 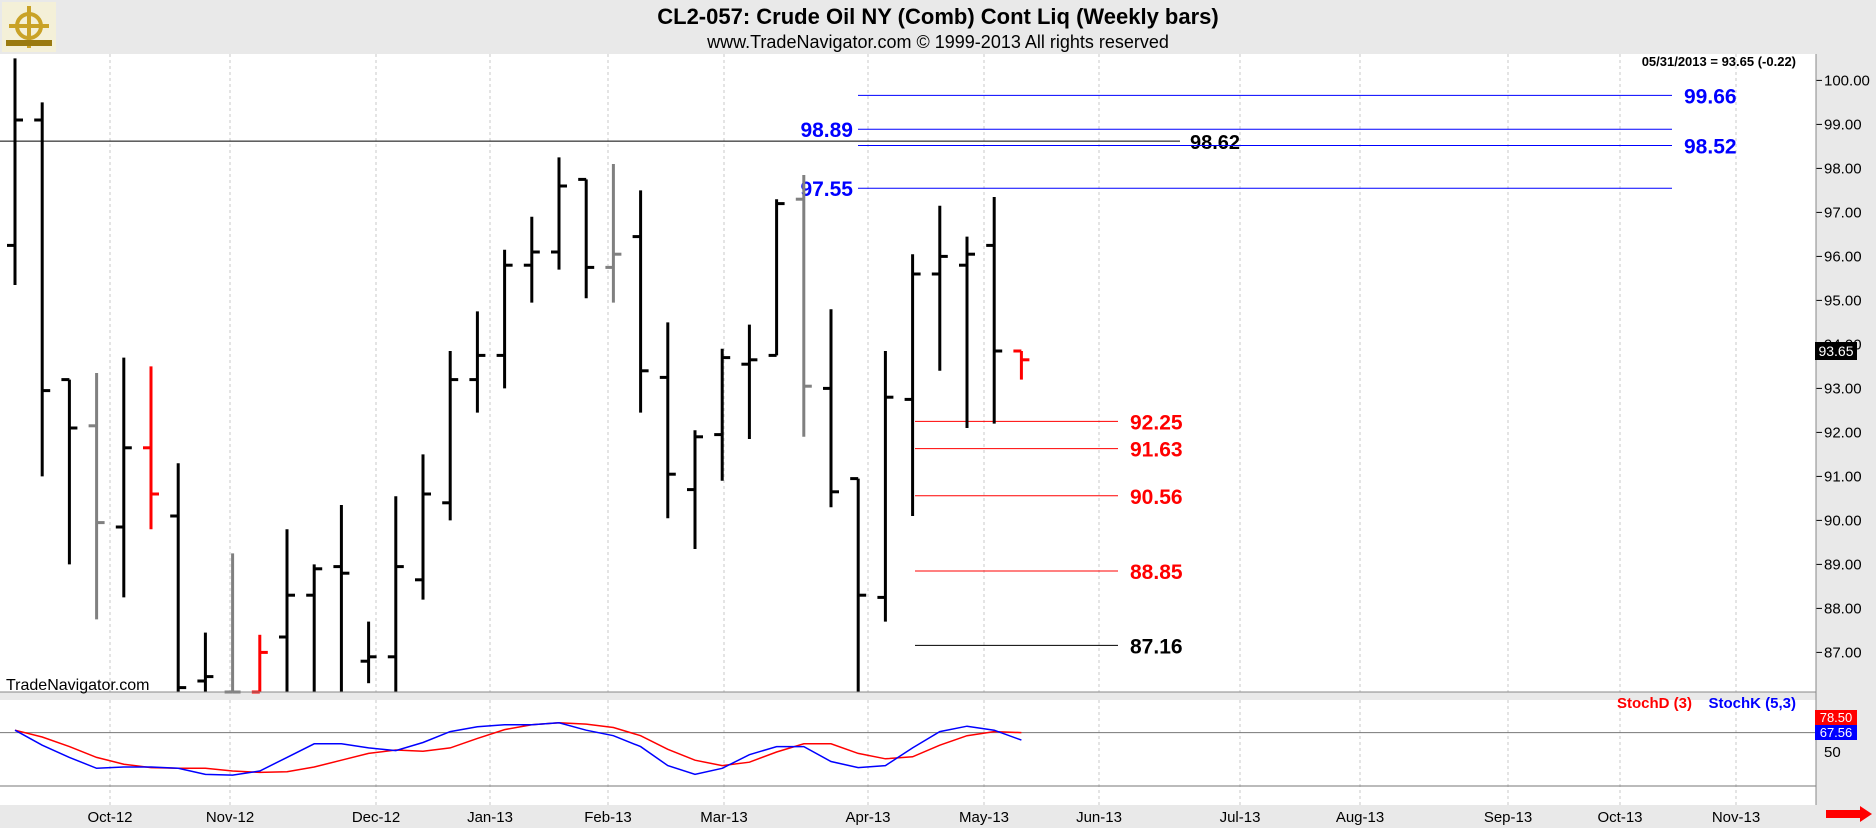 I want to click on last-price-tag-bg, so click(x=1836, y=351).